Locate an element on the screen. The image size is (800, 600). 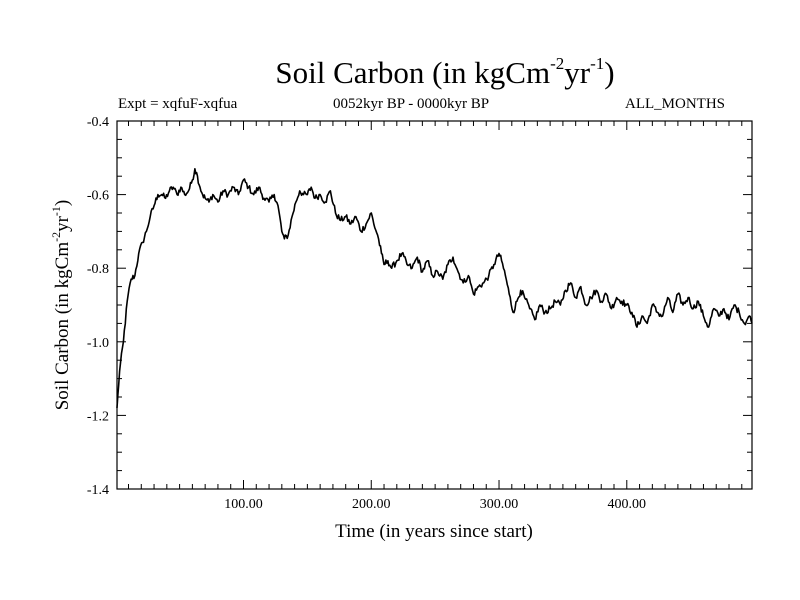
y-axis-label-exp2: -1 is located at coordinates (56, 211).